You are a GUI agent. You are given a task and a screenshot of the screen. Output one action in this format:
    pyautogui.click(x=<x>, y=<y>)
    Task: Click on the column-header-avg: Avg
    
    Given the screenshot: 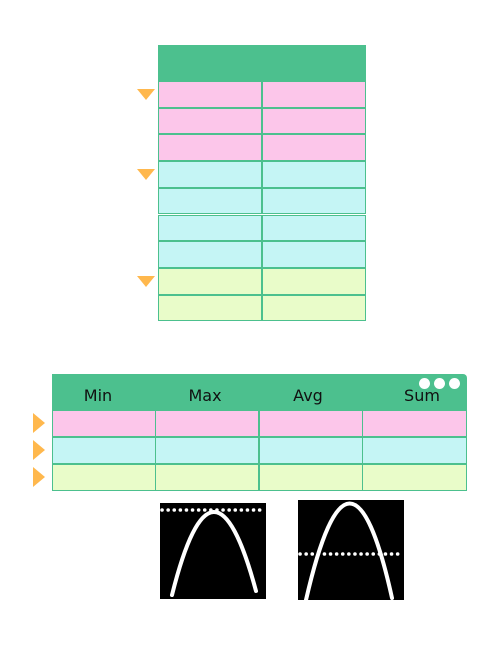 What is the action you would take?
    pyautogui.click(x=308, y=395)
    